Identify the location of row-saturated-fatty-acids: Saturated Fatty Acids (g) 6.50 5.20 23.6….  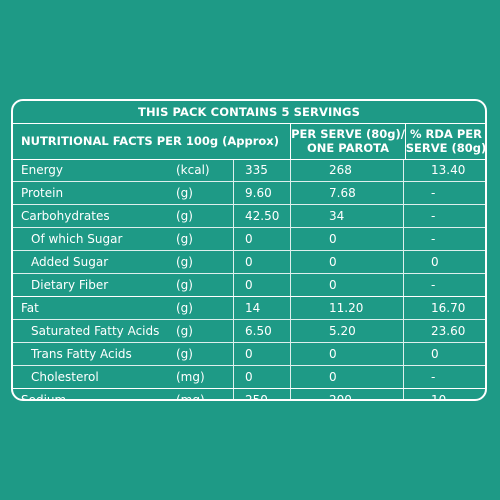
(249, 331).